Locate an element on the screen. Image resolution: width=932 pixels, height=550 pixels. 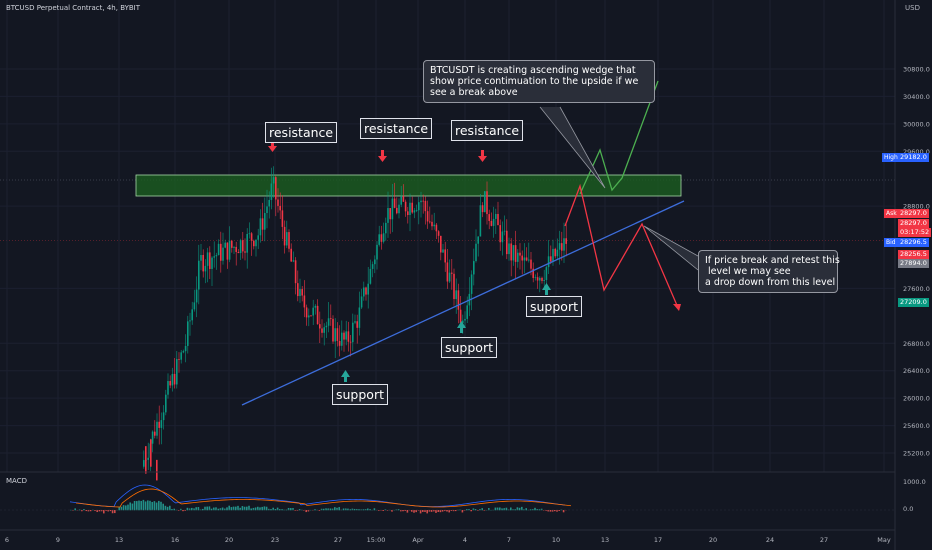
time-tick-label: 27 is located at coordinates (338, 540).